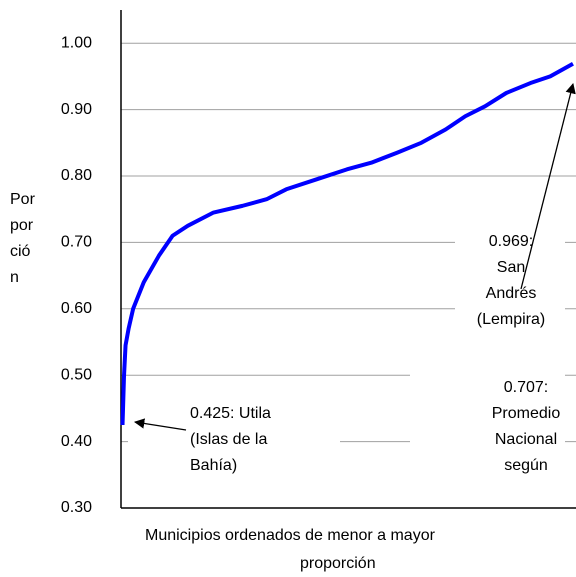 Image resolution: width=576 pixels, height=577 pixels. What do you see at coordinates (511, 293) in the screenshot?
I see `annotation-text: Andrés` at bounding box center [511, 293].